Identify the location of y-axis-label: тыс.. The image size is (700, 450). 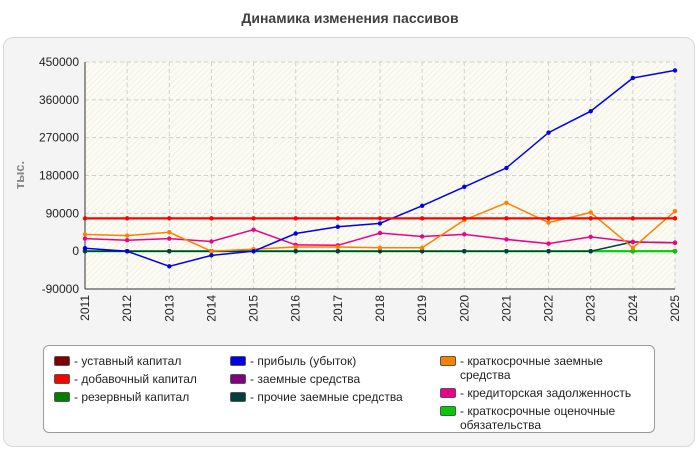
(19, 175).